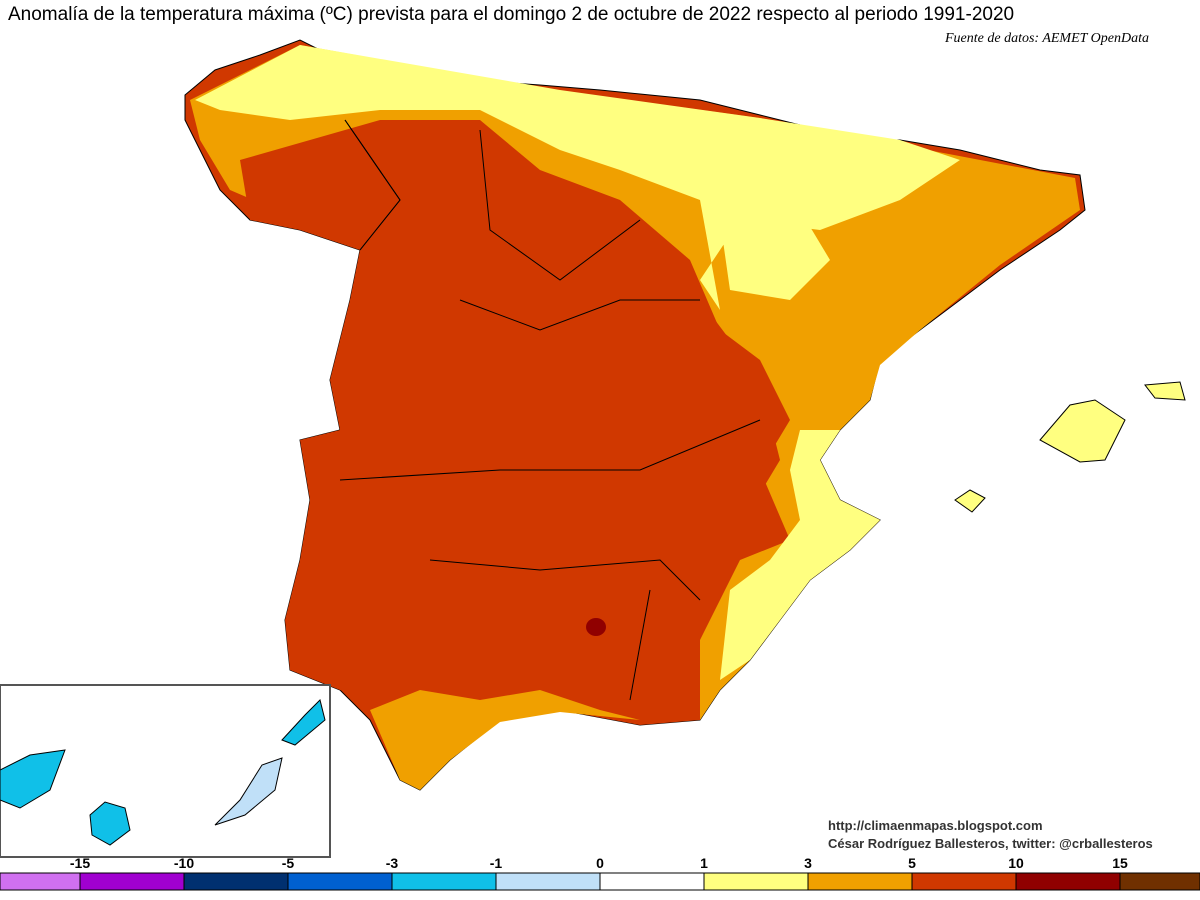 This screenshot has width=1200, height=900. Describe the element at coordinates (1082, 431) in the screenshot. I see `mallorca` at that location.